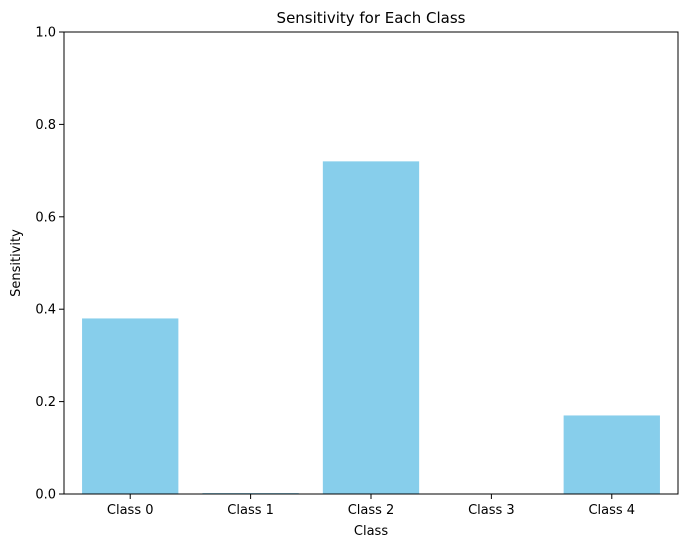 The image size is (691, 547). What do you see at coordinates (611, 510) in the screenshot?
I see `x-tick-label: Class 4` at bounding box center [611, 510].